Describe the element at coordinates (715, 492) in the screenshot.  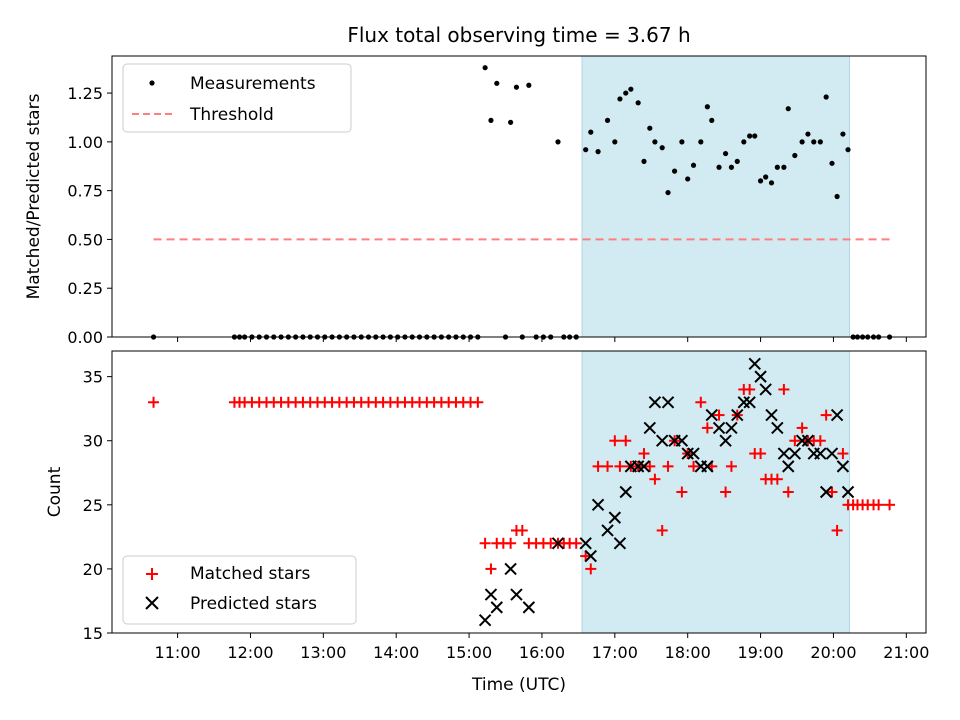
I see `bottom-observing-window` at that location.